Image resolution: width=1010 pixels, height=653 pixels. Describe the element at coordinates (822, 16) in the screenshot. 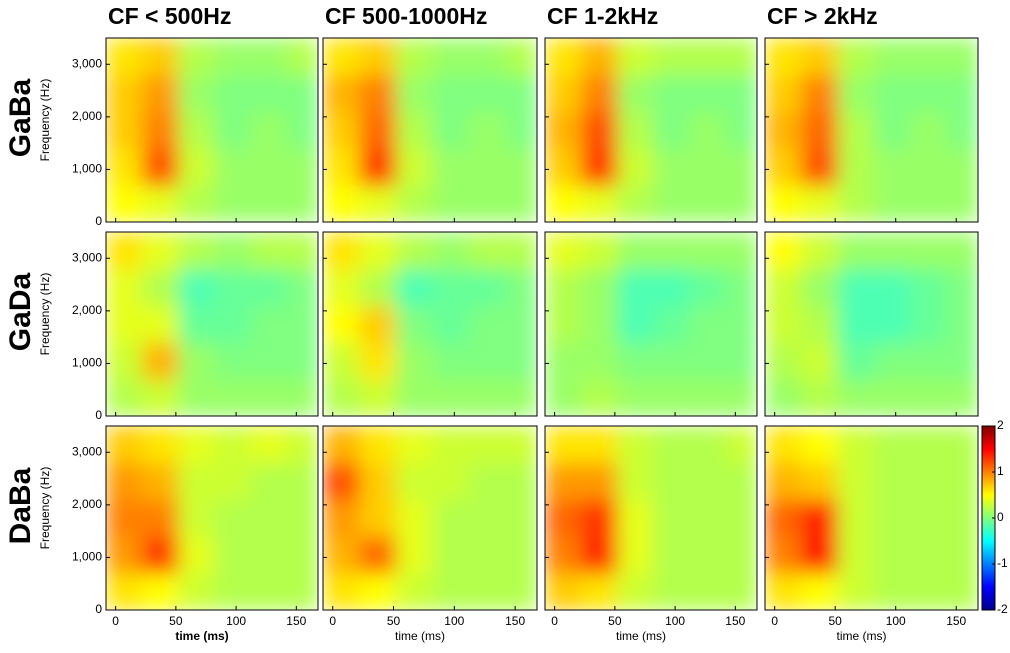

I see `column-title: CF > 2kHz` at that location.